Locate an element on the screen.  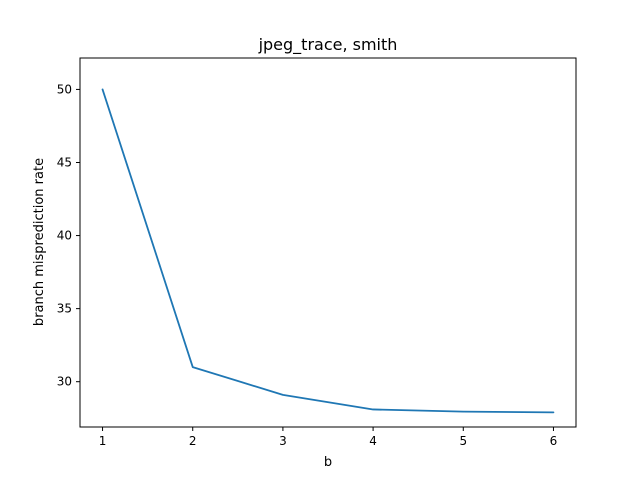
x-axis: 1 2 3 4 5 6 is located at coordinates (328, 437).